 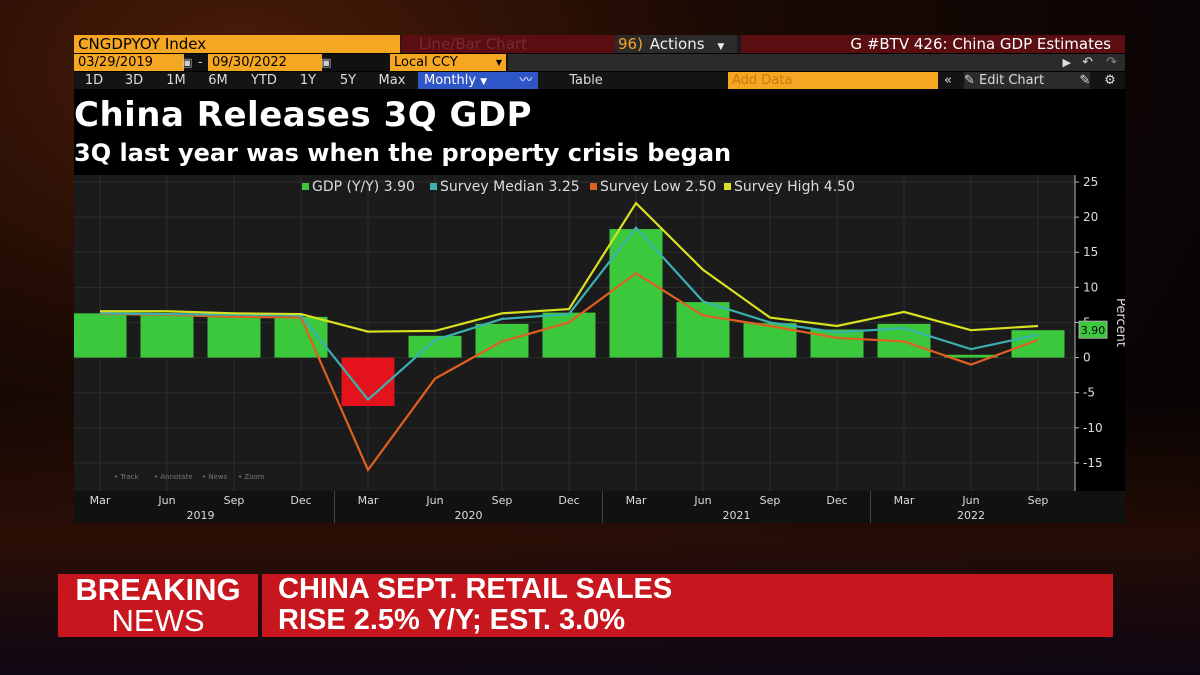 What do you see at coordinates (599, 507) in the screenshot?
I see `x-axis-band` at bounding box center [599, 507].